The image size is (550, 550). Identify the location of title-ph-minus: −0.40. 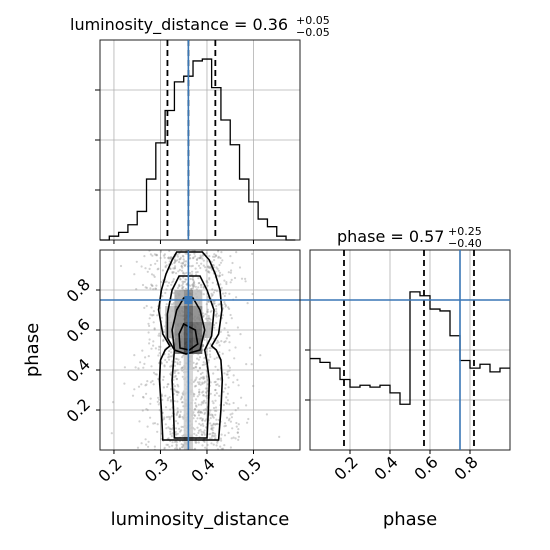
(465, 243).